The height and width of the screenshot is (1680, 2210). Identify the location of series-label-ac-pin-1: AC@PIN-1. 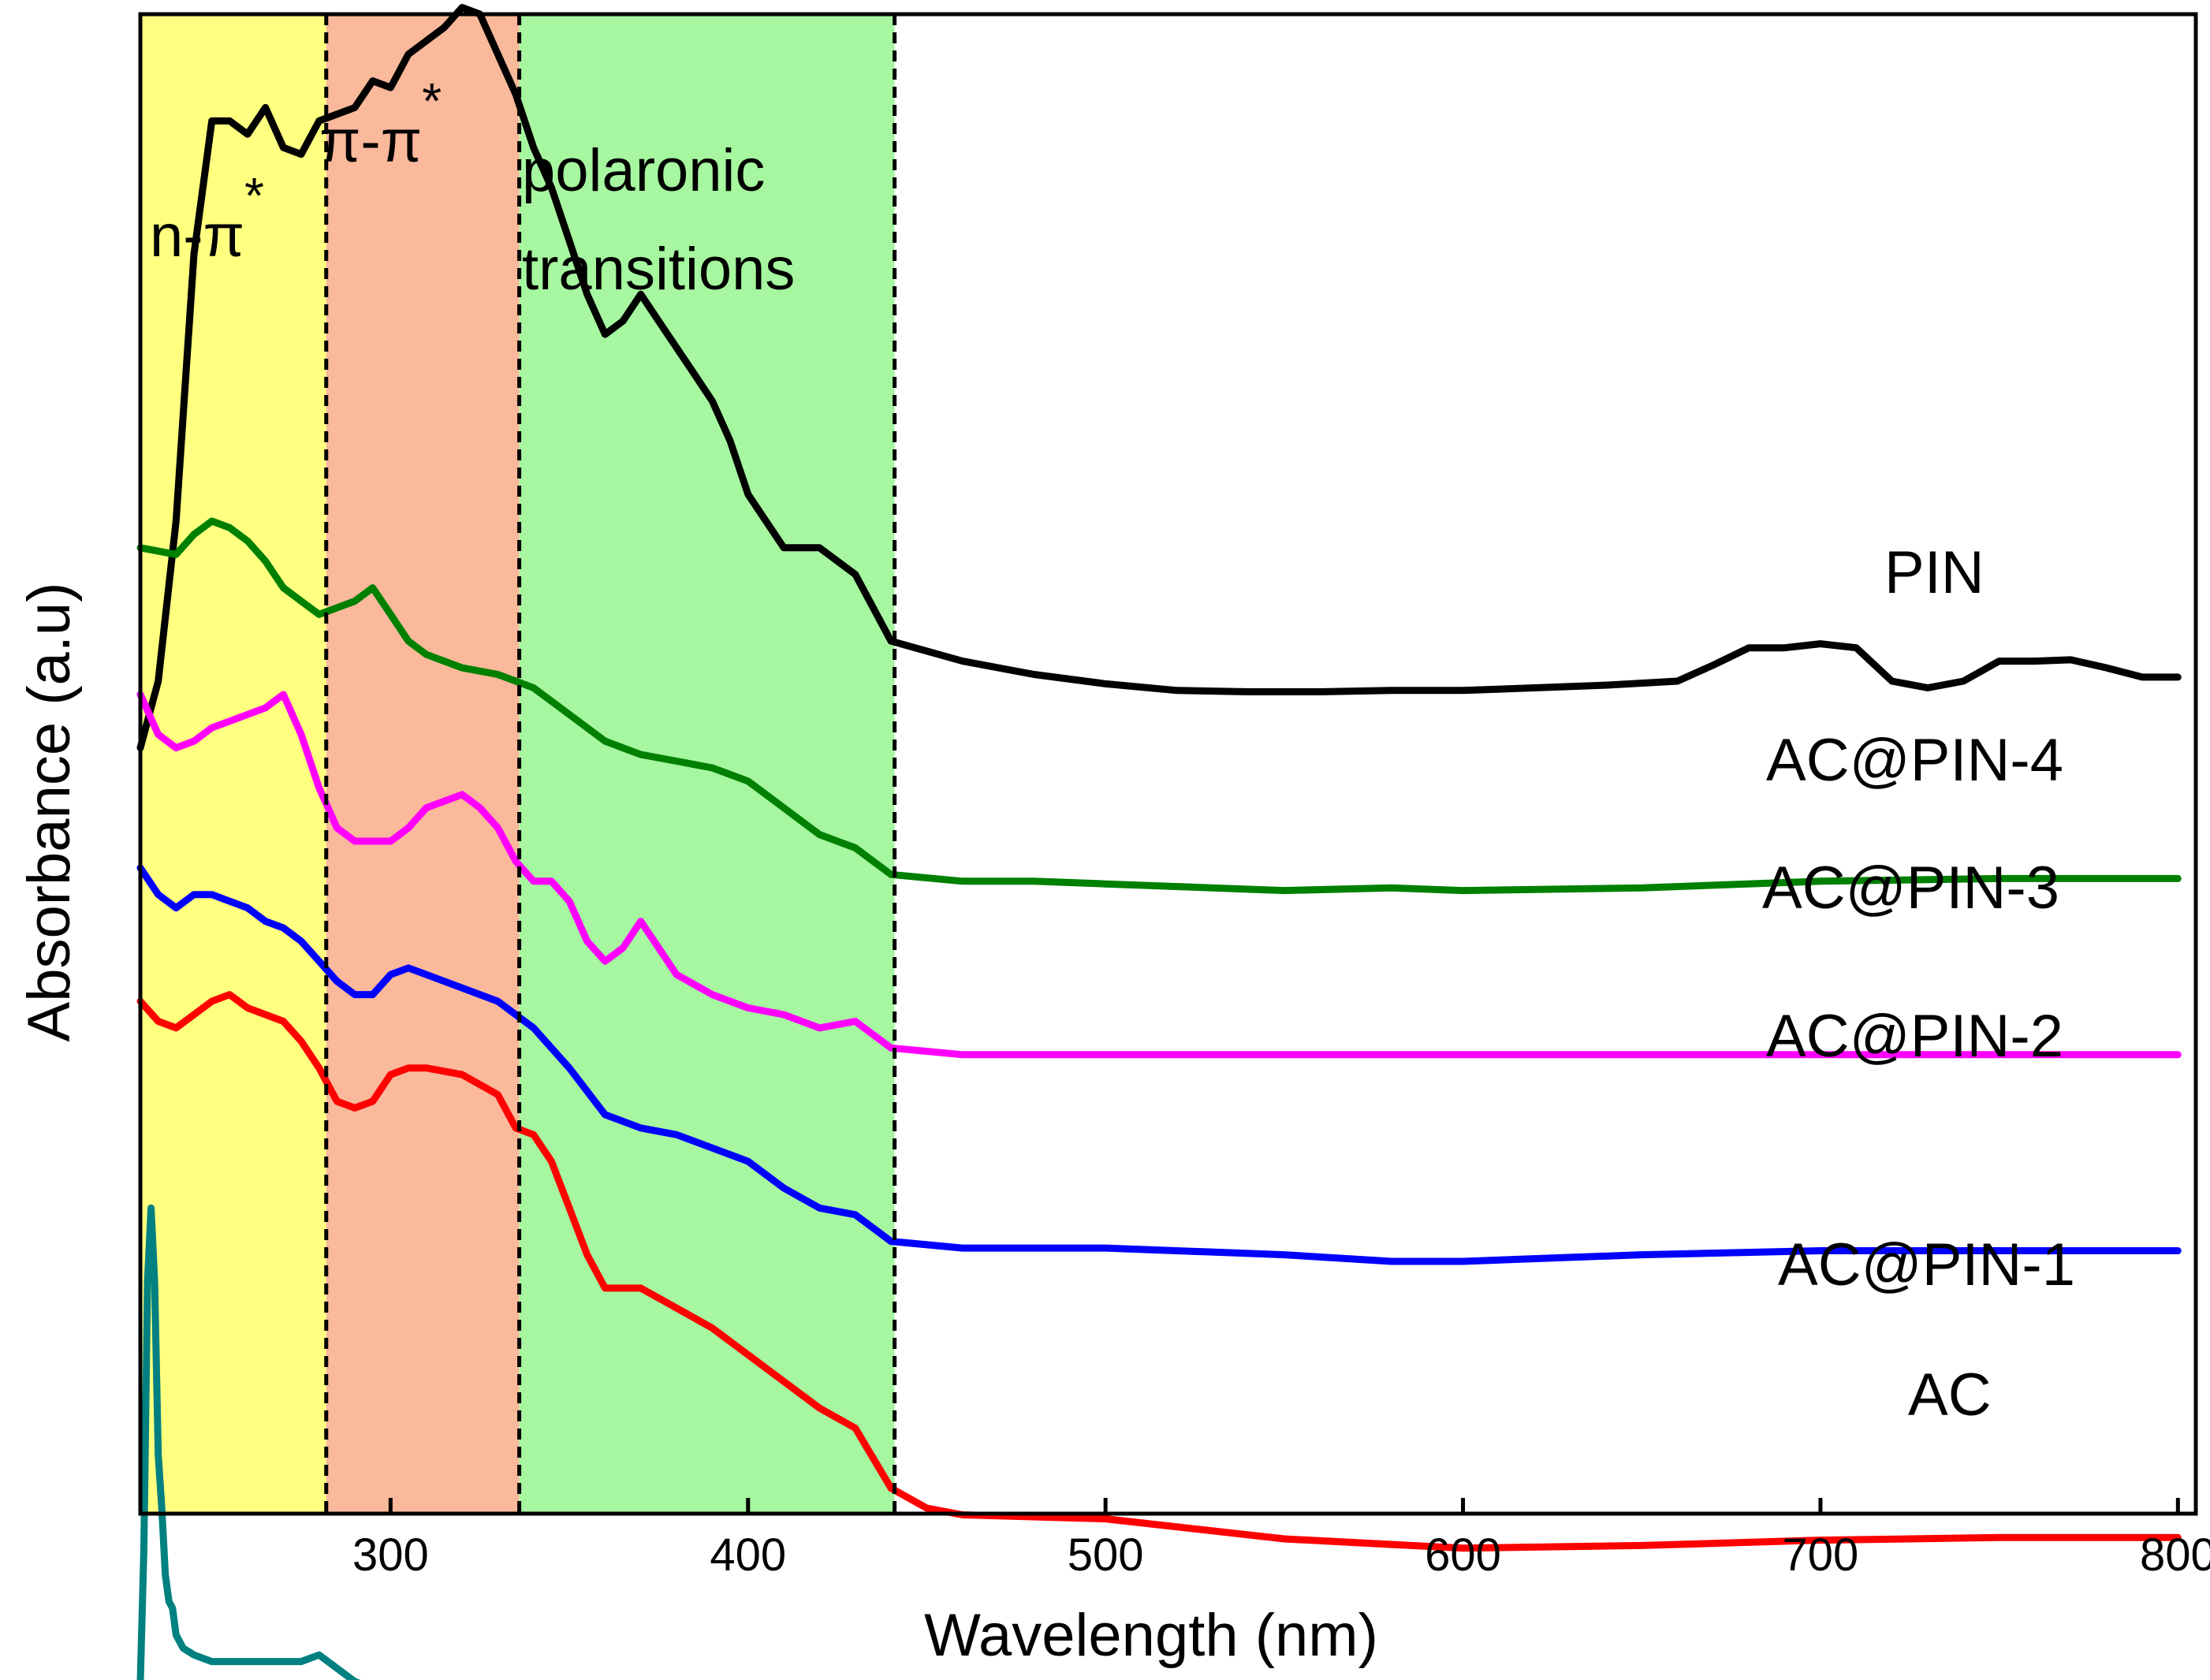
(1926, 1264).